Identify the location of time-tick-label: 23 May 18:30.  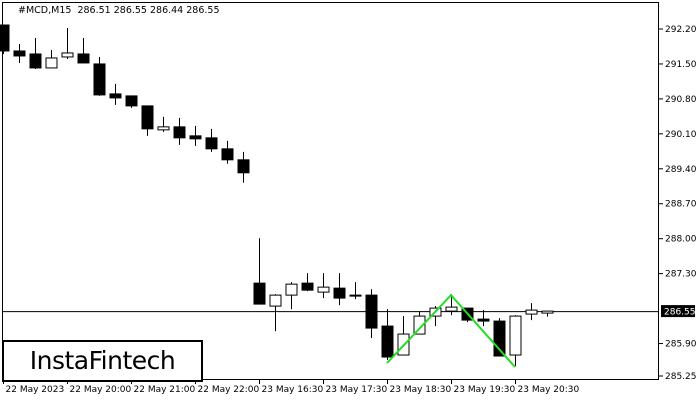
(421, 390).